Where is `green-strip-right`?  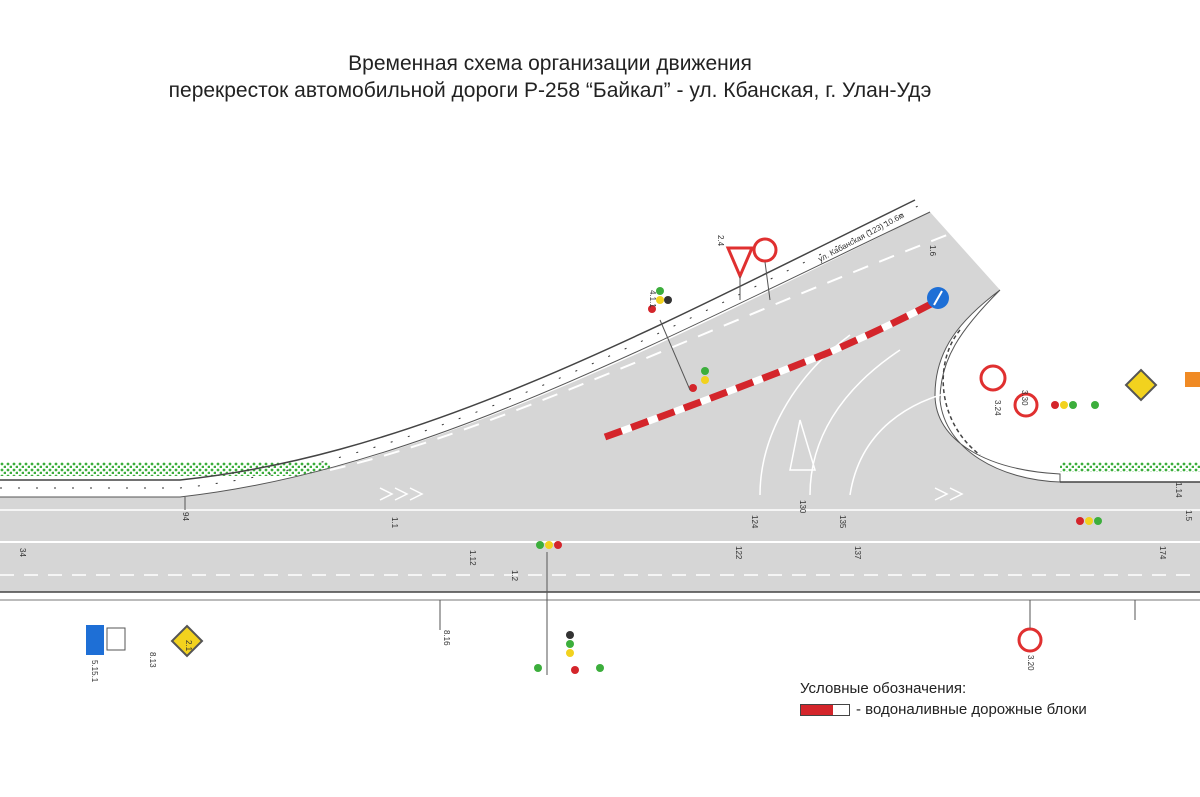 green-strip-right is located at coordinates (1130, 467).